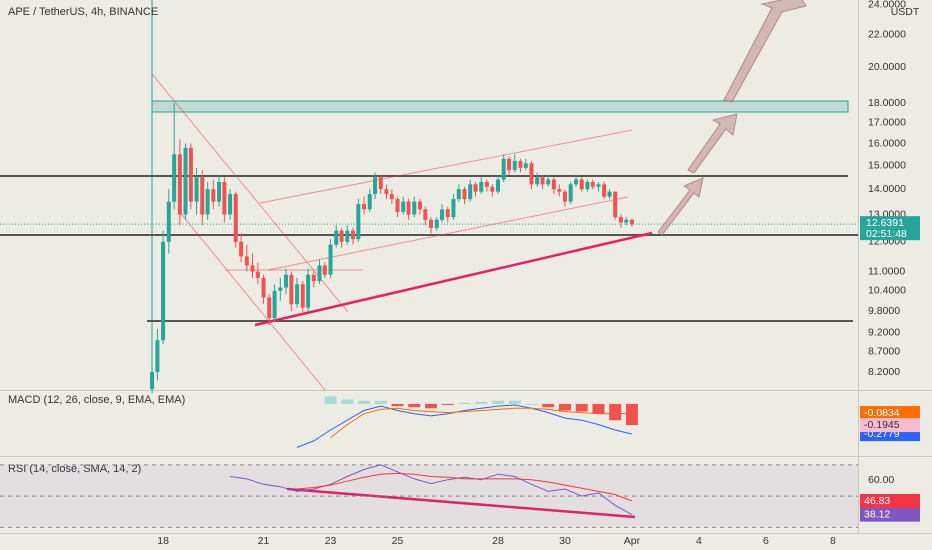 The image size is (932, 550). I want to click on x-tick-label: 21, so click(264, 541).